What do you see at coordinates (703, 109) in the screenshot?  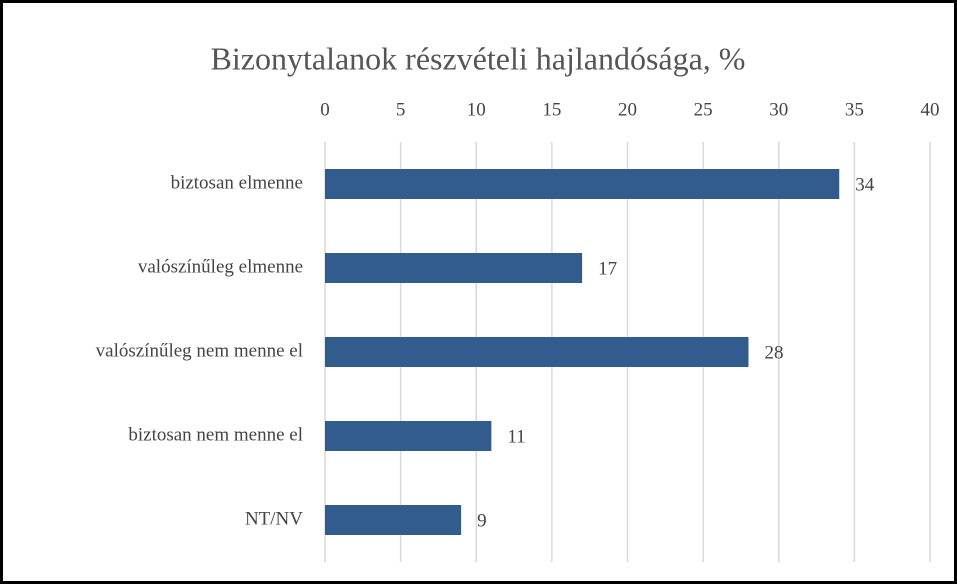 I see `x-tick-label: 25` at bounding box center [703, 109].